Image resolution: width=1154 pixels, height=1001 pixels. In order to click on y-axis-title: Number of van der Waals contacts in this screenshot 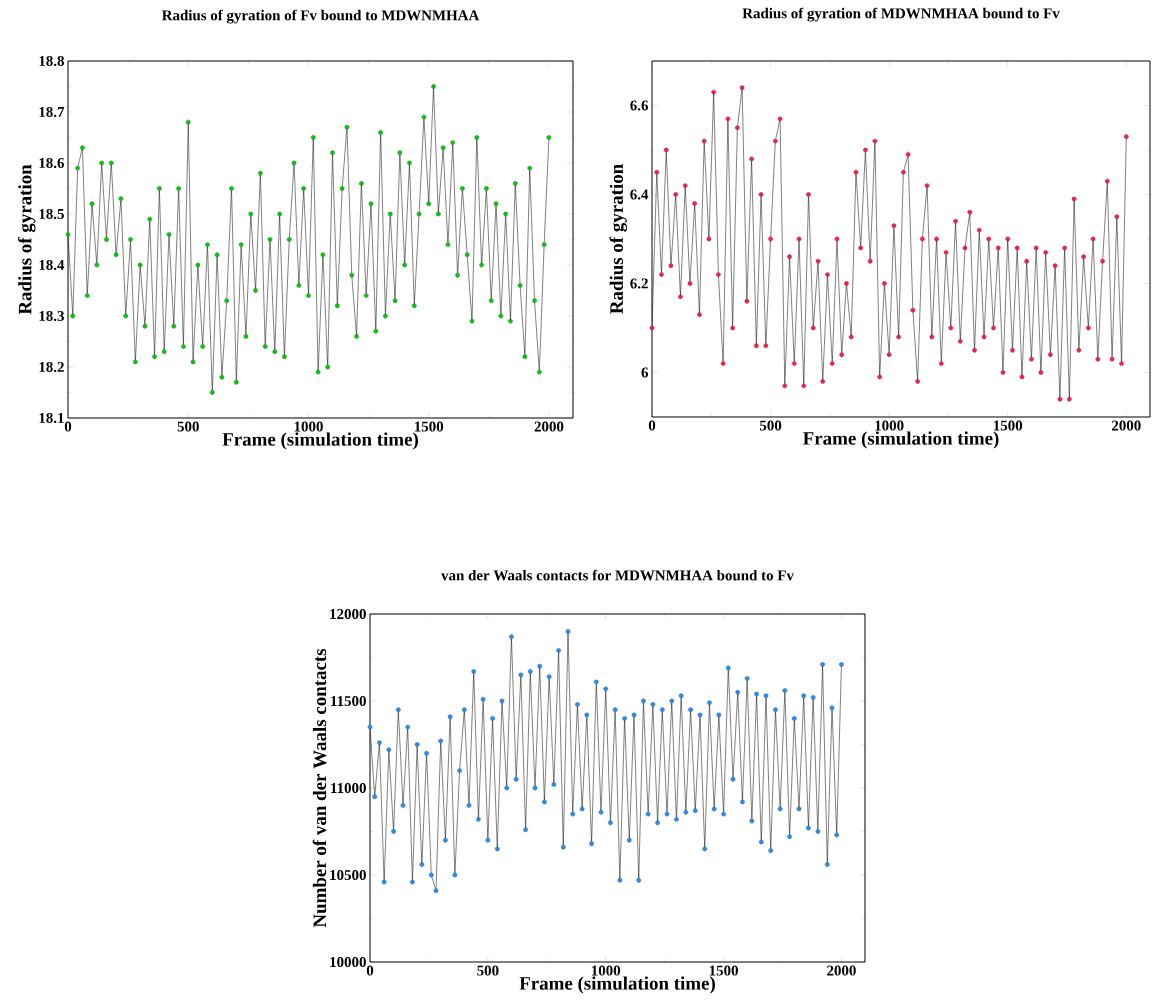, I will do `click(319, 788)`.